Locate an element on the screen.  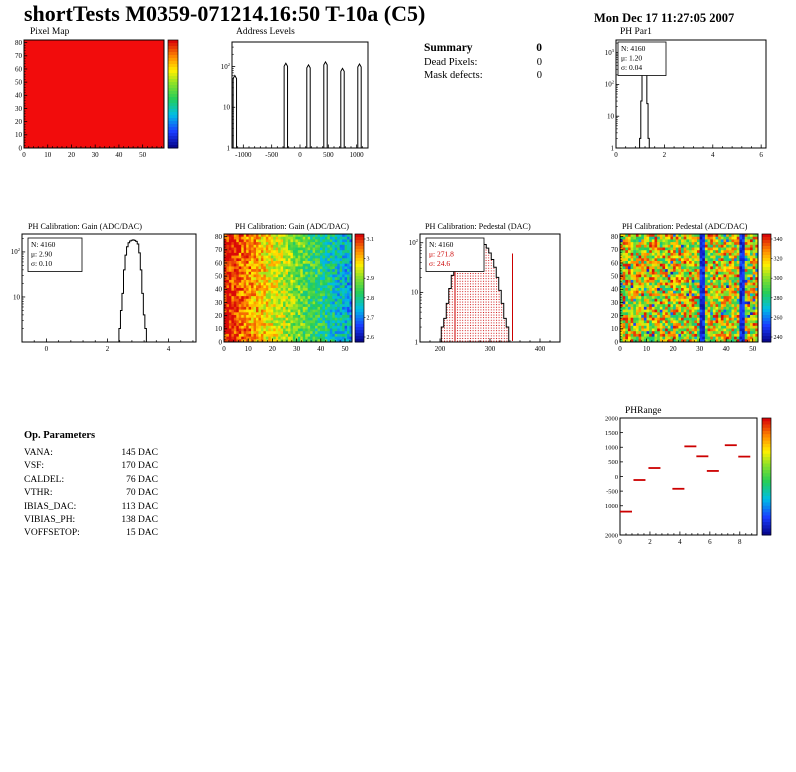
svg-text: 240 is located at coordinates (778, 338).